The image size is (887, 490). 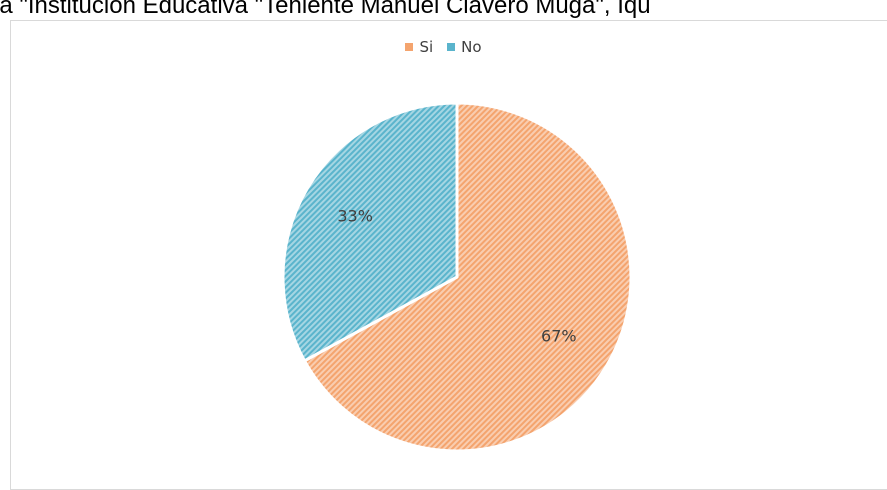 What do you see at coordinates (409, 47) in the screenshot?
I see `legend-swatch-si` at bounding box center [409, 47].